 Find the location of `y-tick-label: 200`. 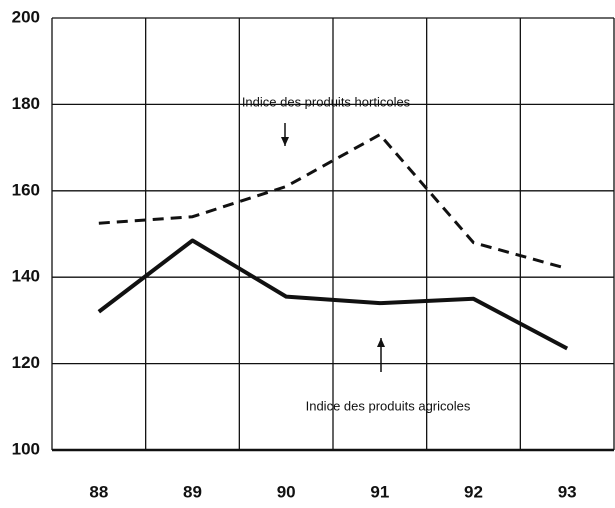

y-tick-label: 200 is located at coordinates (26, 16).